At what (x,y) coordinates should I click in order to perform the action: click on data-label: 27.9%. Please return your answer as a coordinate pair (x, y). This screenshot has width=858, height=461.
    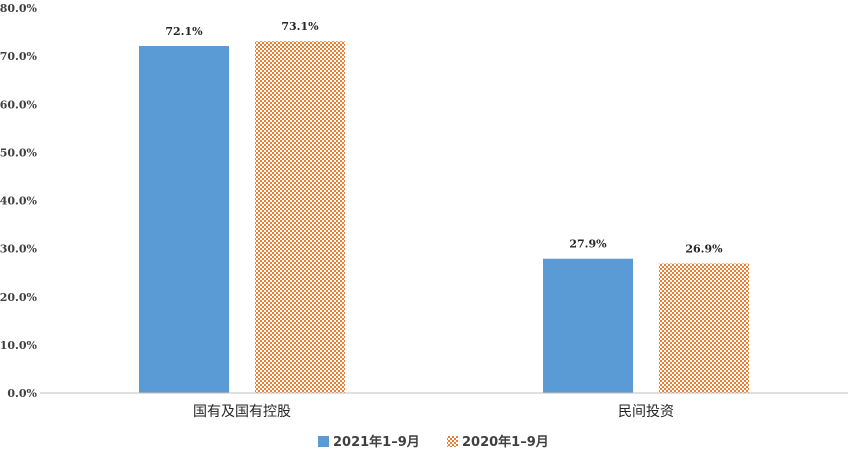
    Looking at the image, I should click on (588, 244).